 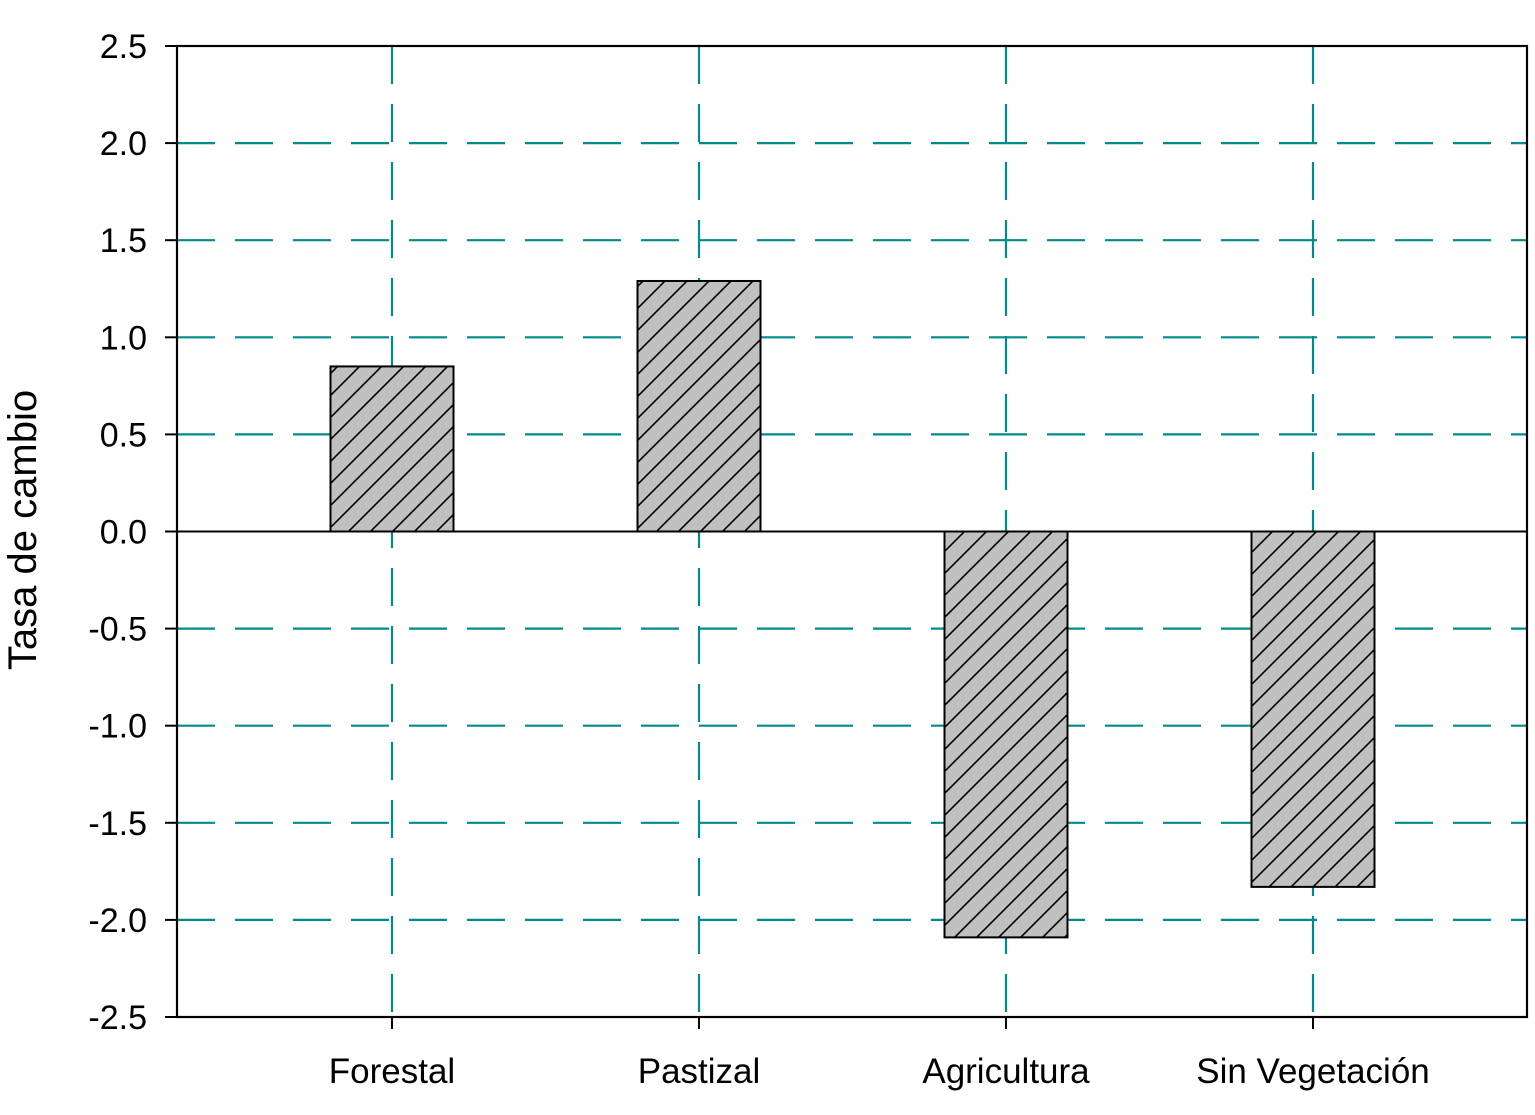 What do you see at coordinates (123, 241) in the screenshot?
I see `y-tick-label: 1.5` at bounding box center [123, 241].